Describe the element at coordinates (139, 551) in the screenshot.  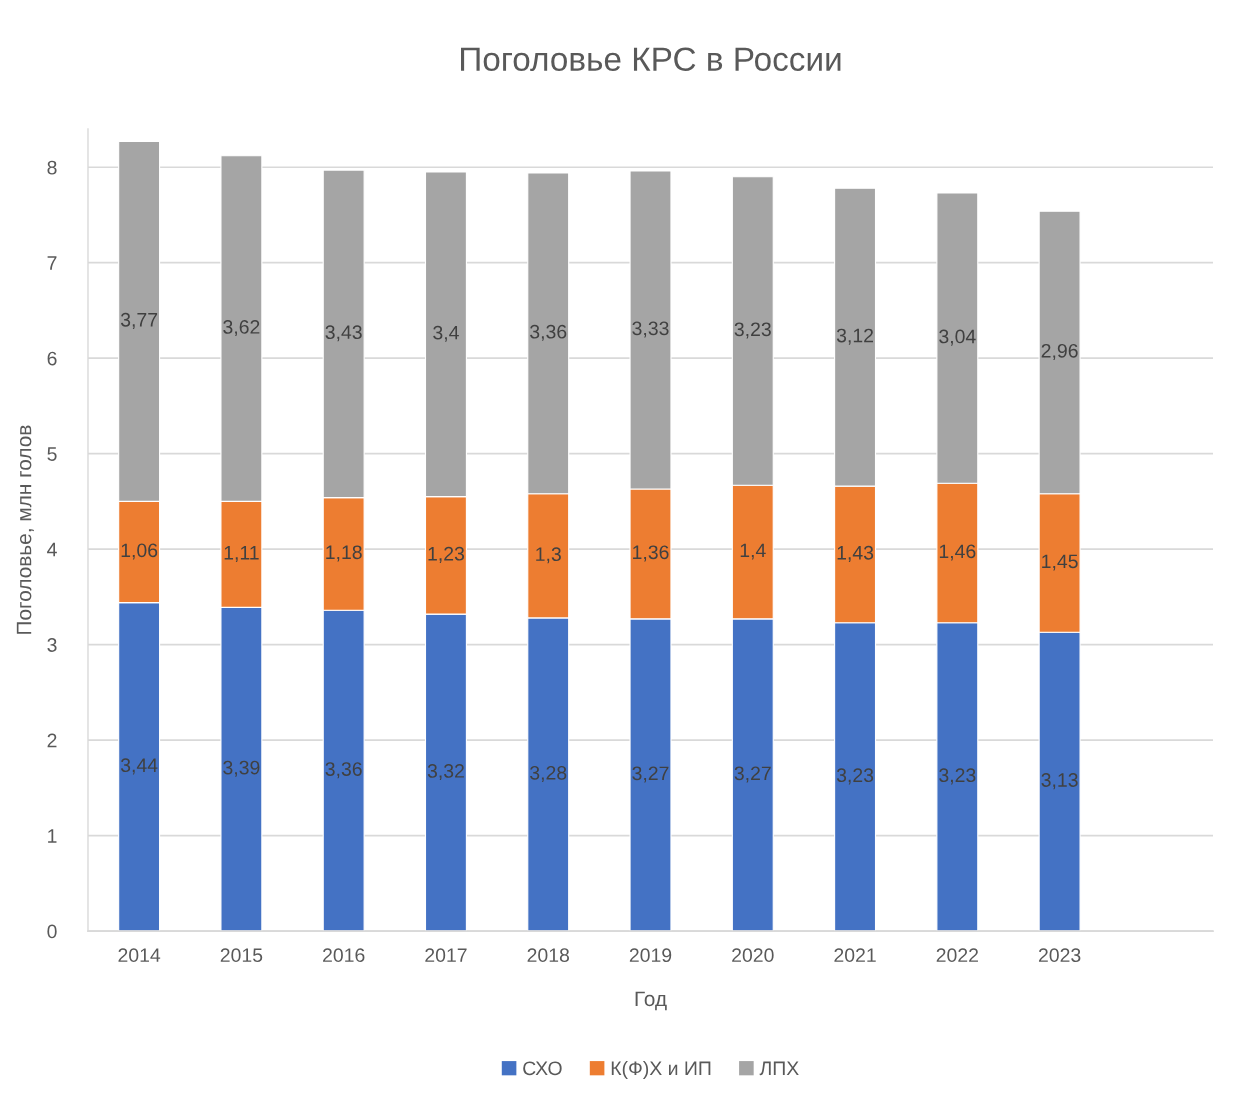
I see `data-label: 1,06` at that location.